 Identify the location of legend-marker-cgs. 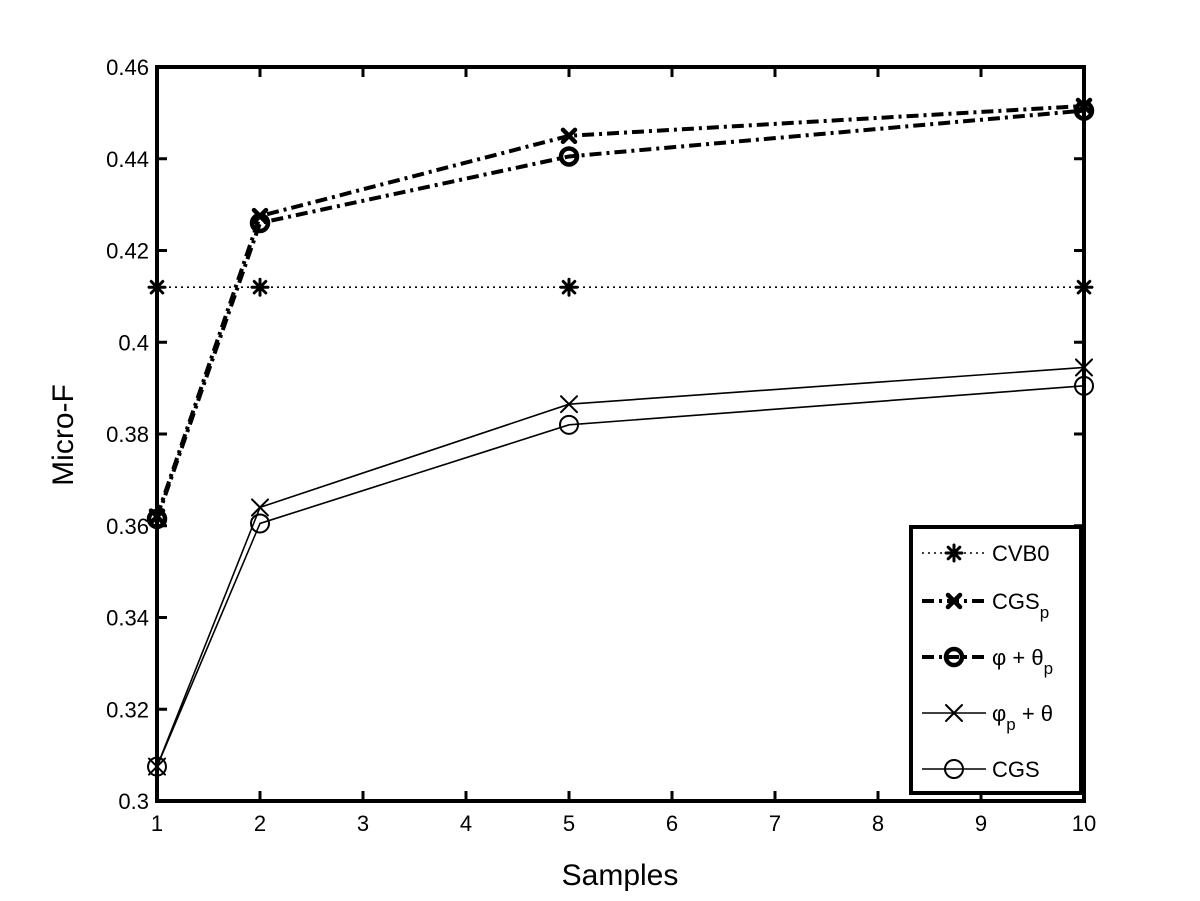
(954, 769).